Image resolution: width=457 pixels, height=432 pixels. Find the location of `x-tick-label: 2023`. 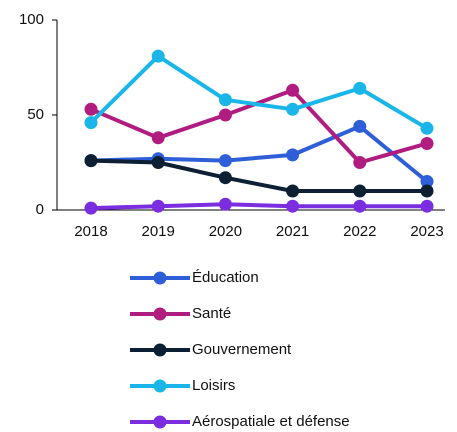

x-tick-label: 2023 is located at coordinates (426, 231).